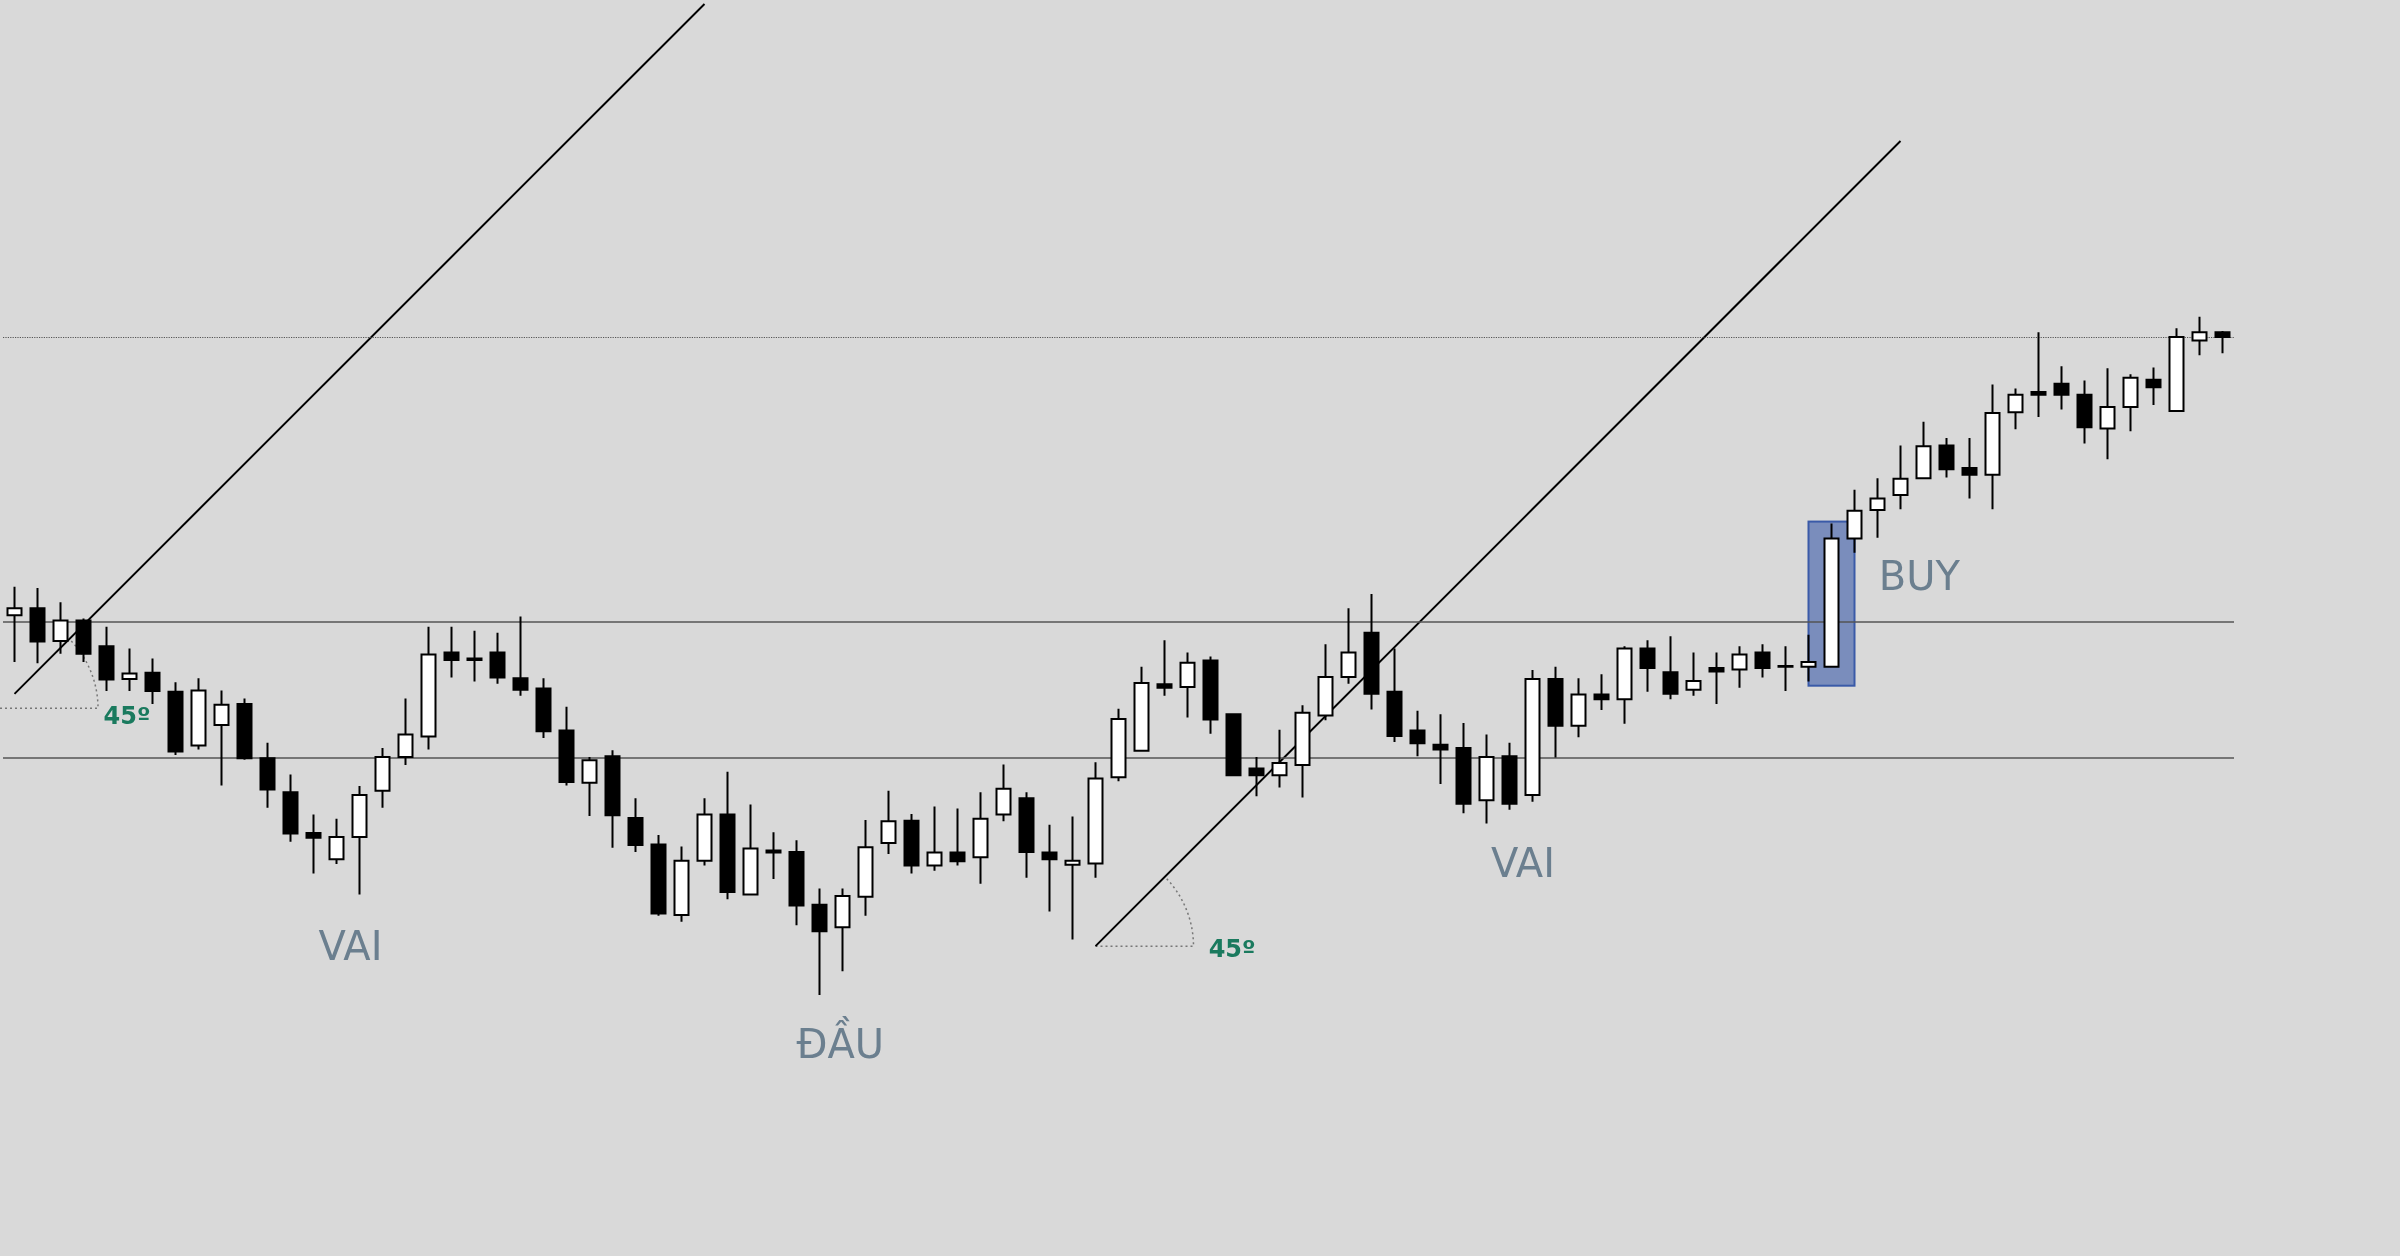  What do you see at coordinates (840, 1041) in the screenshot?
I see `text: ĐẦU` at bounding box center [840, 1041].